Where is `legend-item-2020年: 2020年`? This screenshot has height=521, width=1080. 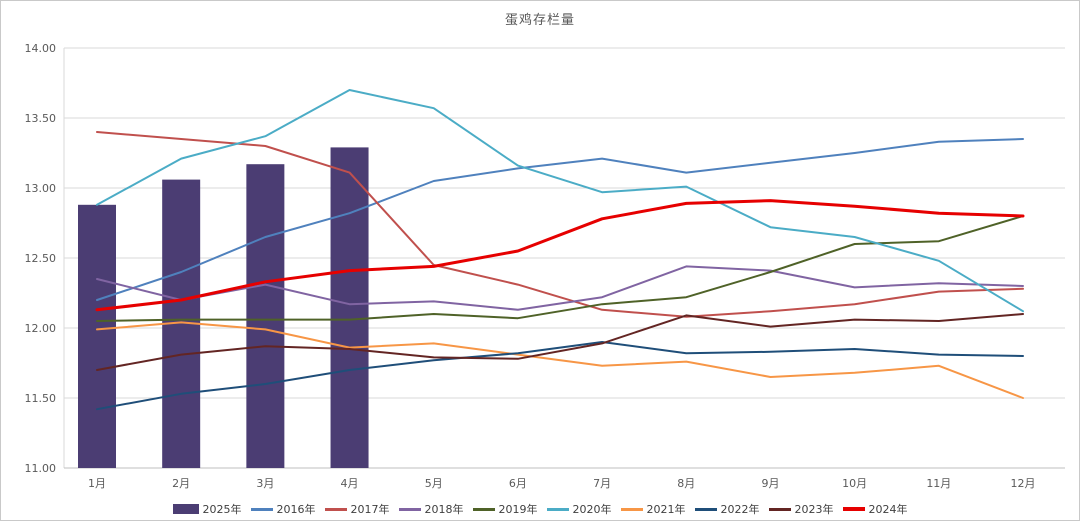 legend-item-2020年: 2020年 is located at coordinates (579, 509).